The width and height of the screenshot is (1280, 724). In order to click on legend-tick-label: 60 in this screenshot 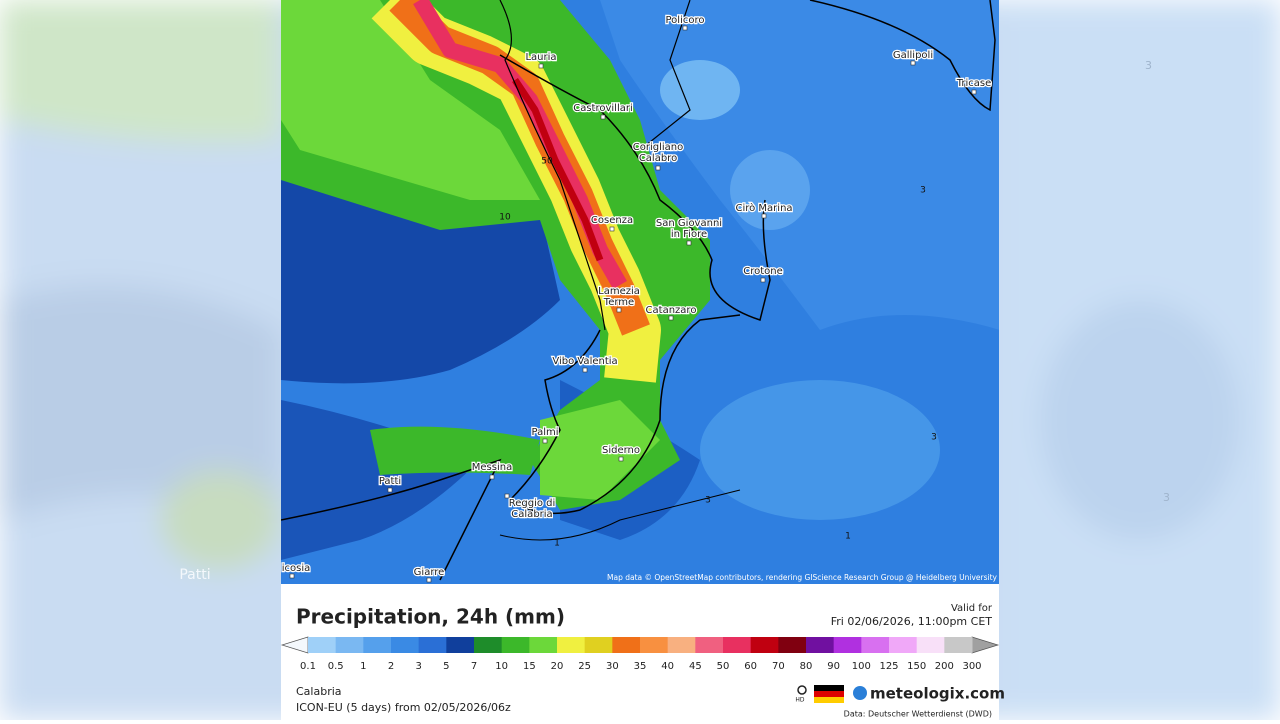, I will do `click(750, 666)`.